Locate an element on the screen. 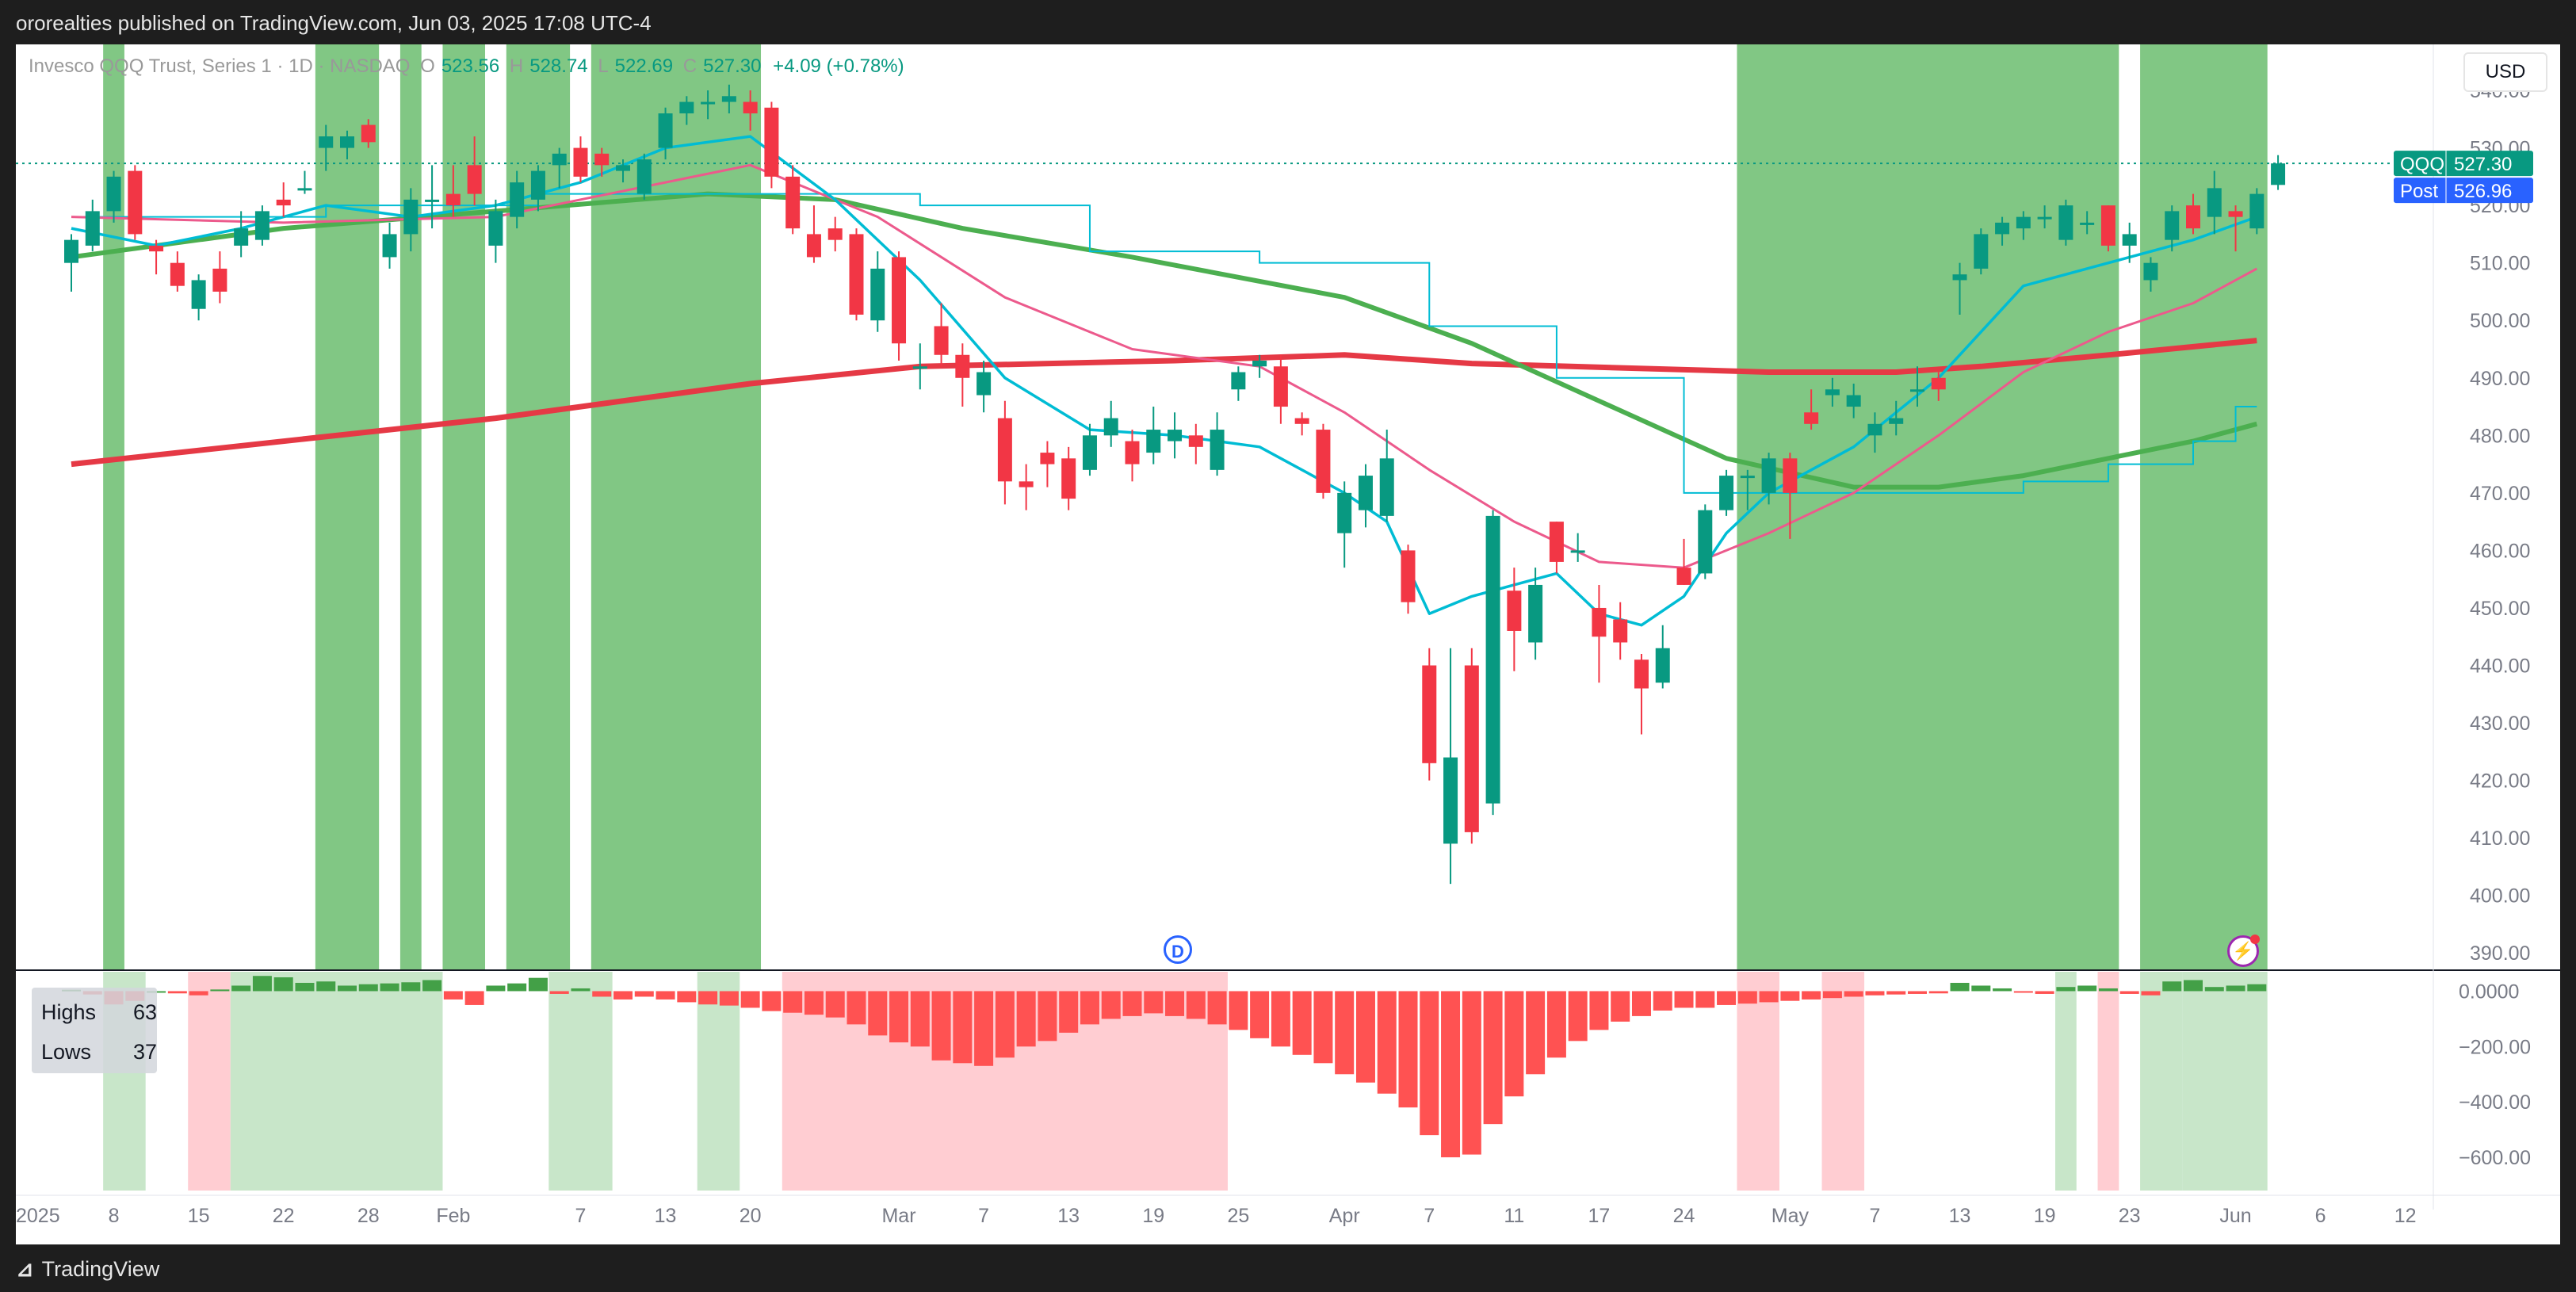 Image resolution: width=2576 pixels, height=1292 pixels. time-tick: Apr is located at coordinates (1344, 1216).